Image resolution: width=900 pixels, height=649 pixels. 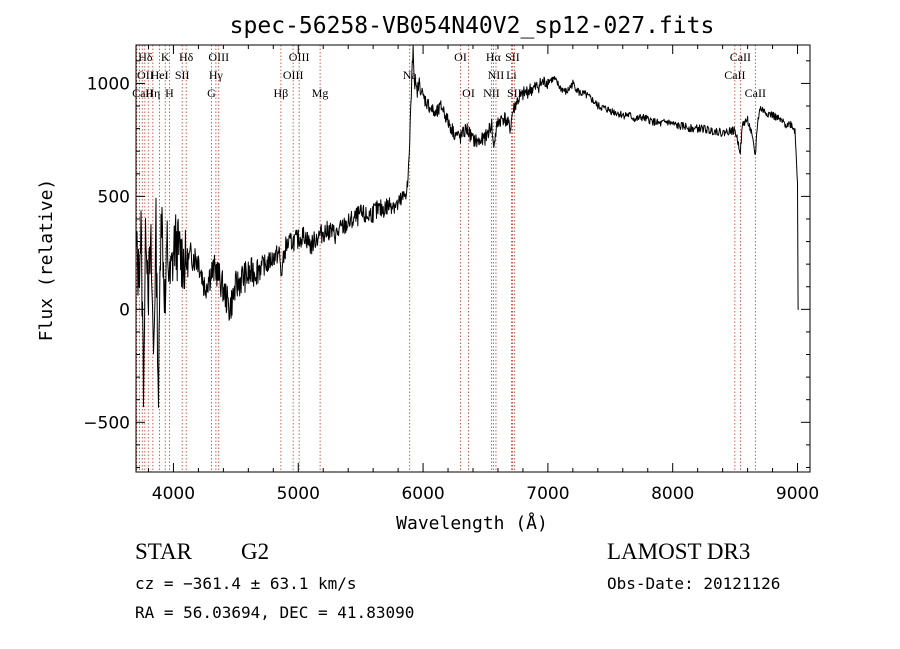 What do you see at coordinates (511, 75) in the screenshot?
I see `spectral-line-label: Li` at bounding box center [511, 75].